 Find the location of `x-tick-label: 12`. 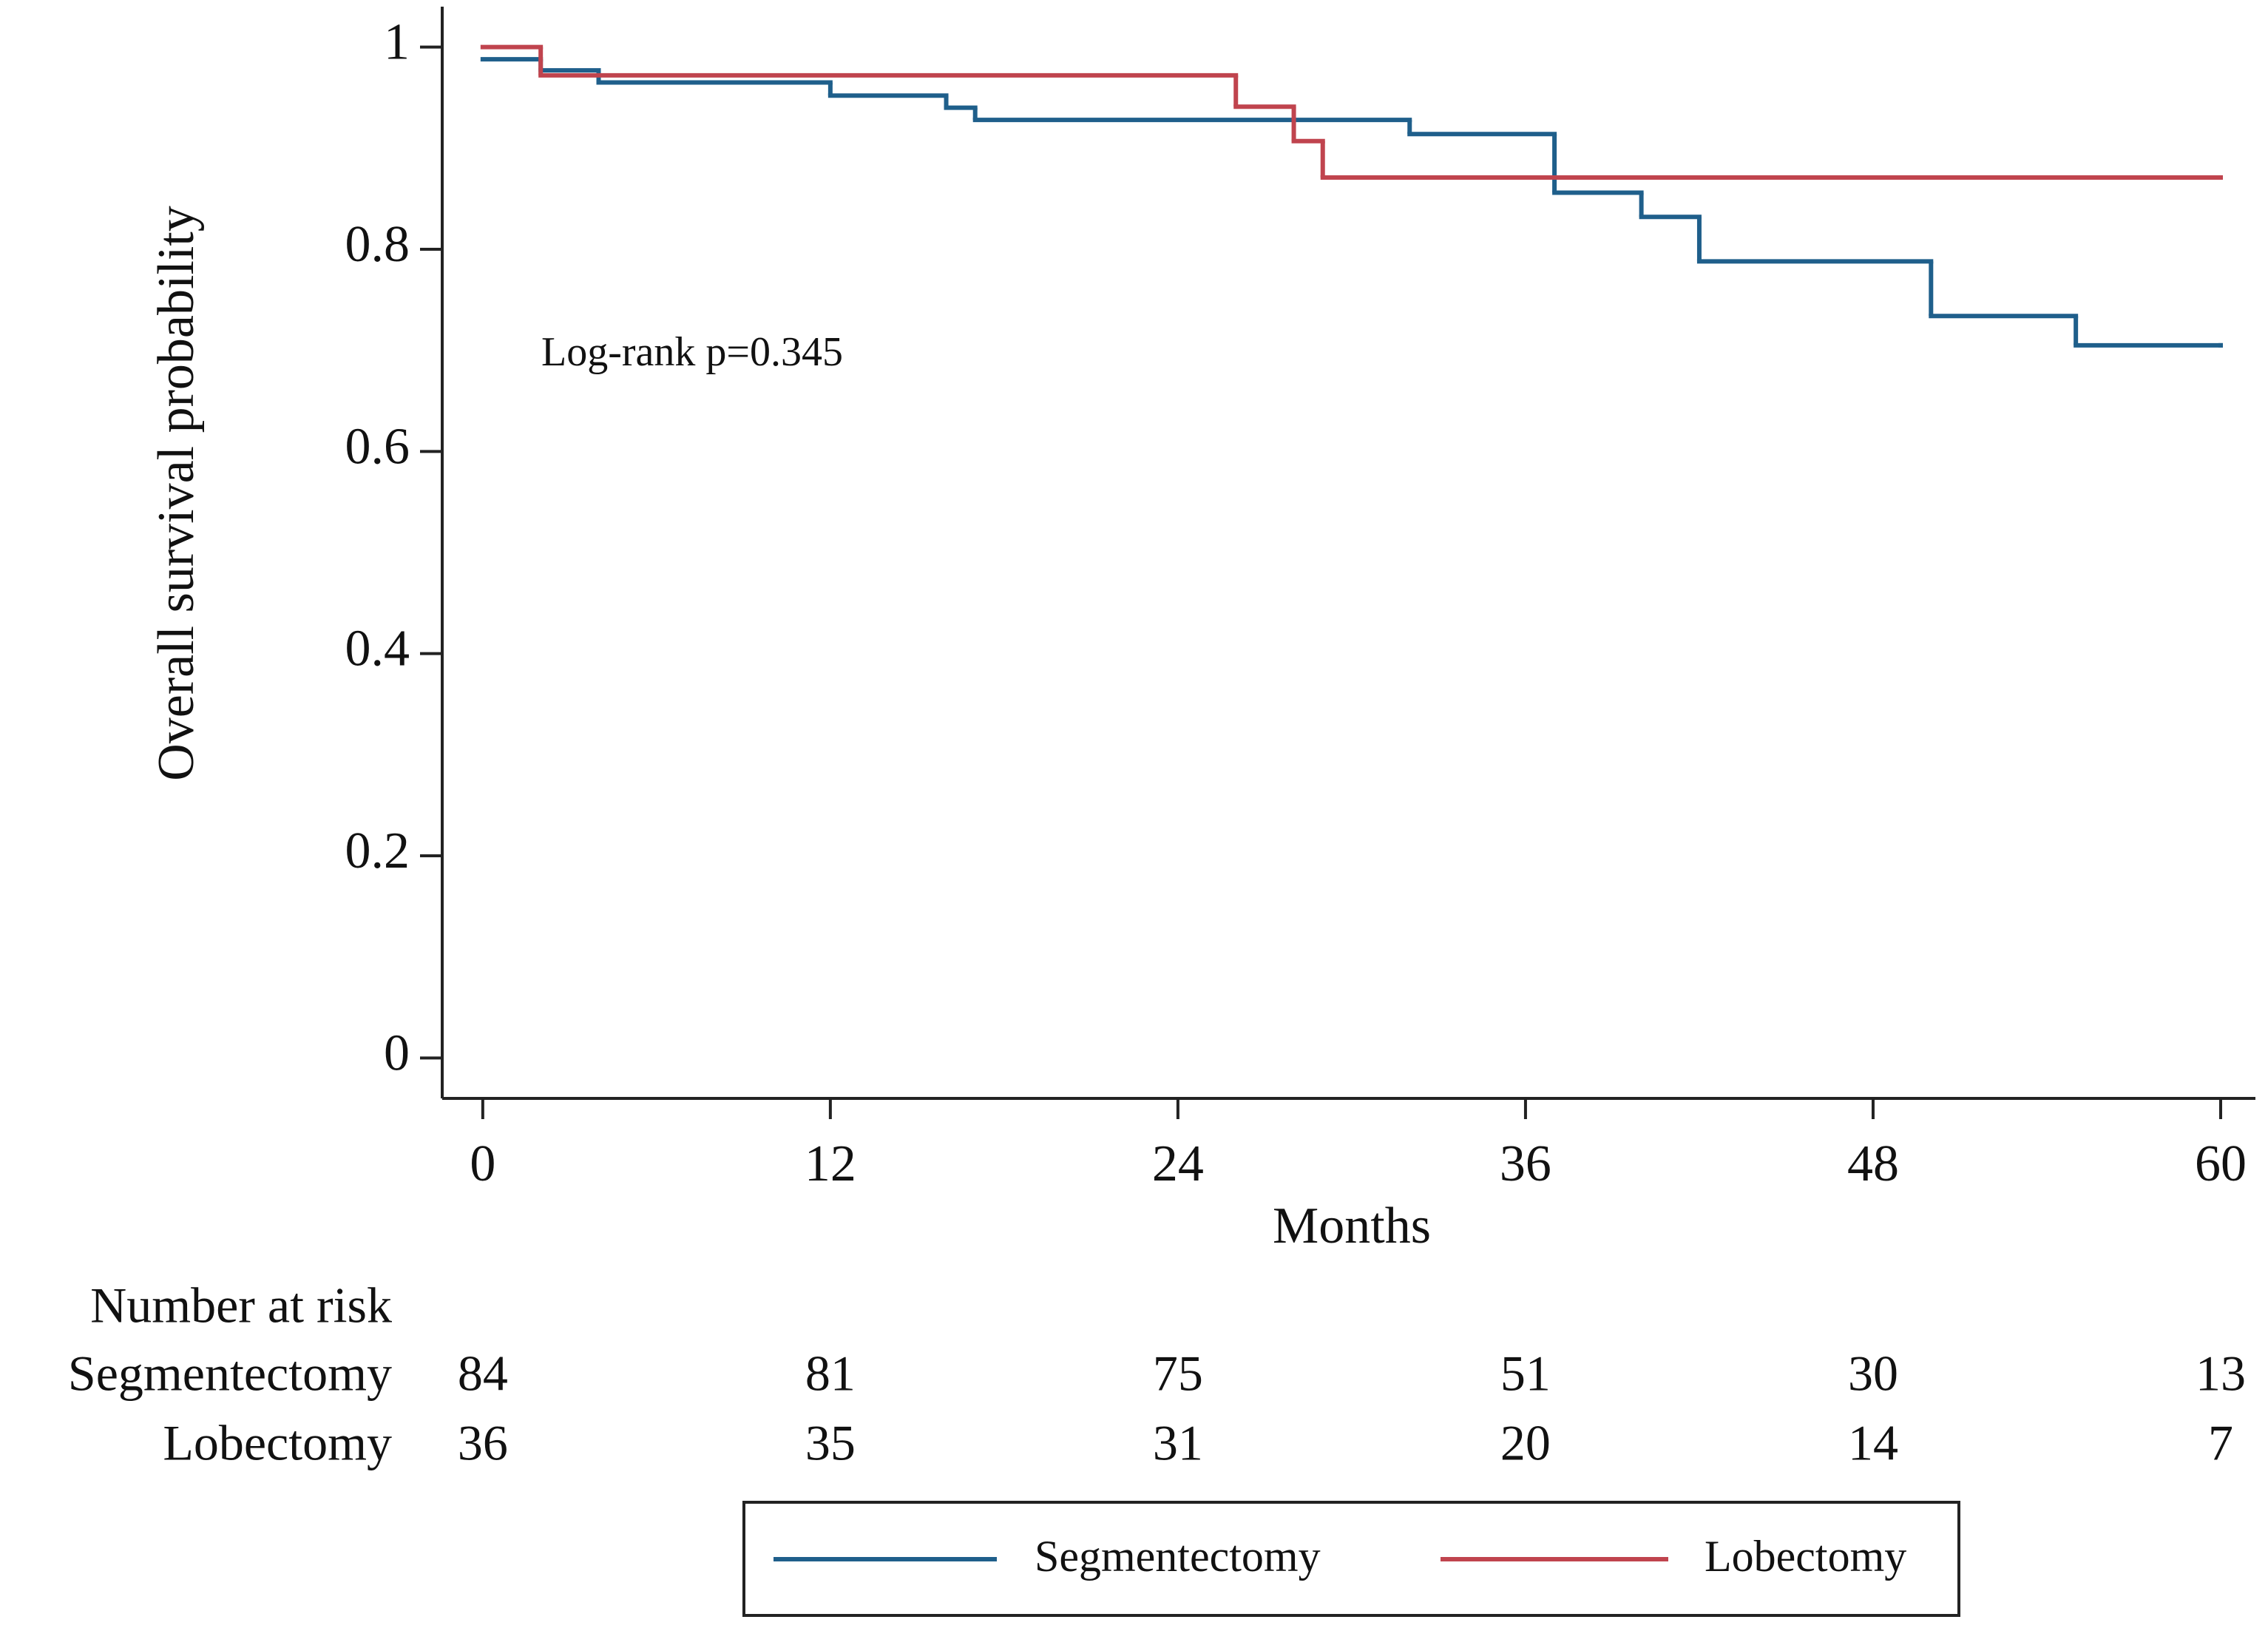

x-tick-label: 12 is located at coordinates (831, 1163).